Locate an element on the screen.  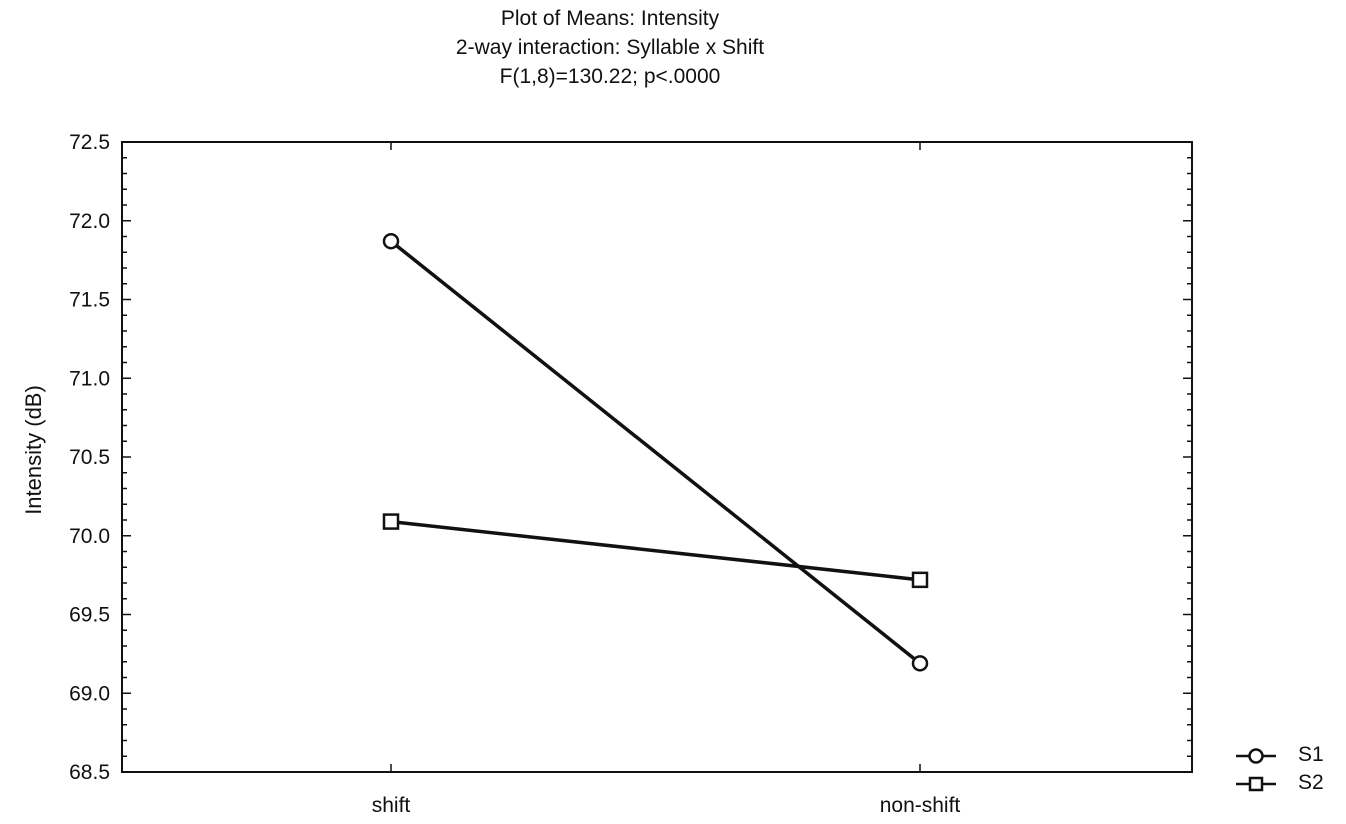
y-tick-label: 69.0 is located at coordinates (89, 693).